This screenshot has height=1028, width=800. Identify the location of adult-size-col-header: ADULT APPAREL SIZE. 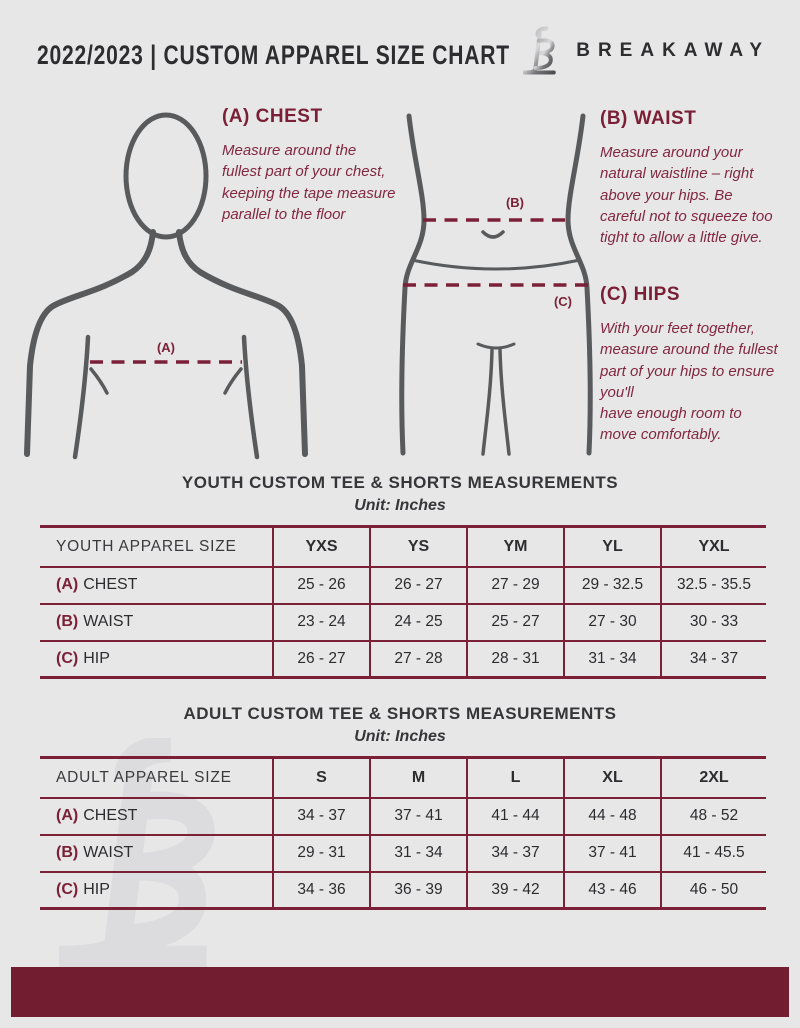
(144, 777).